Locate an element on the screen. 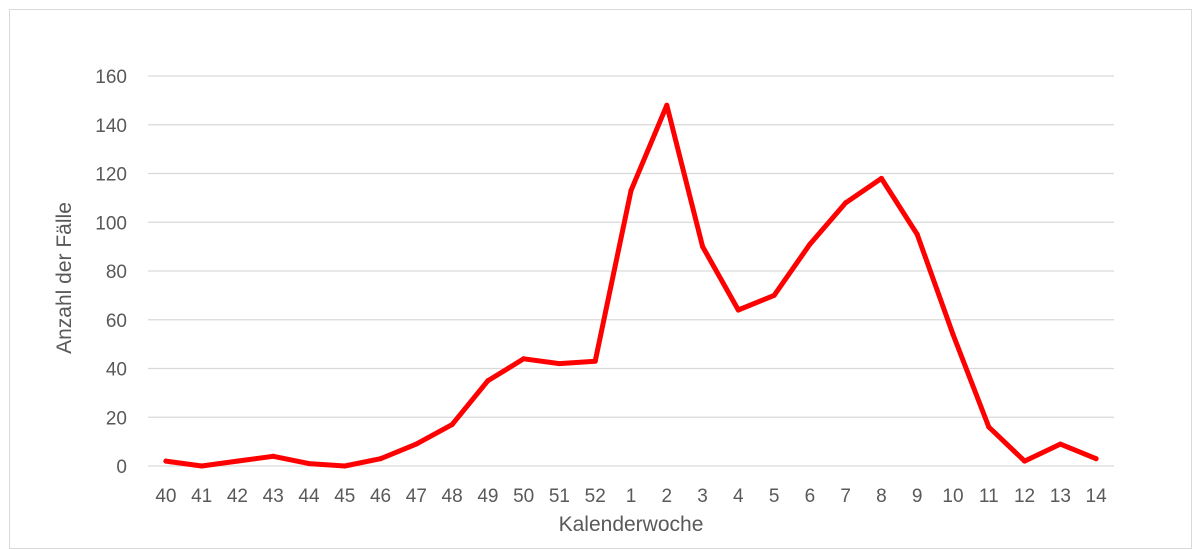 The image size is (1202, 549). y-axis-title: Anzahl der Fälle is located at coordinates (64, 278).